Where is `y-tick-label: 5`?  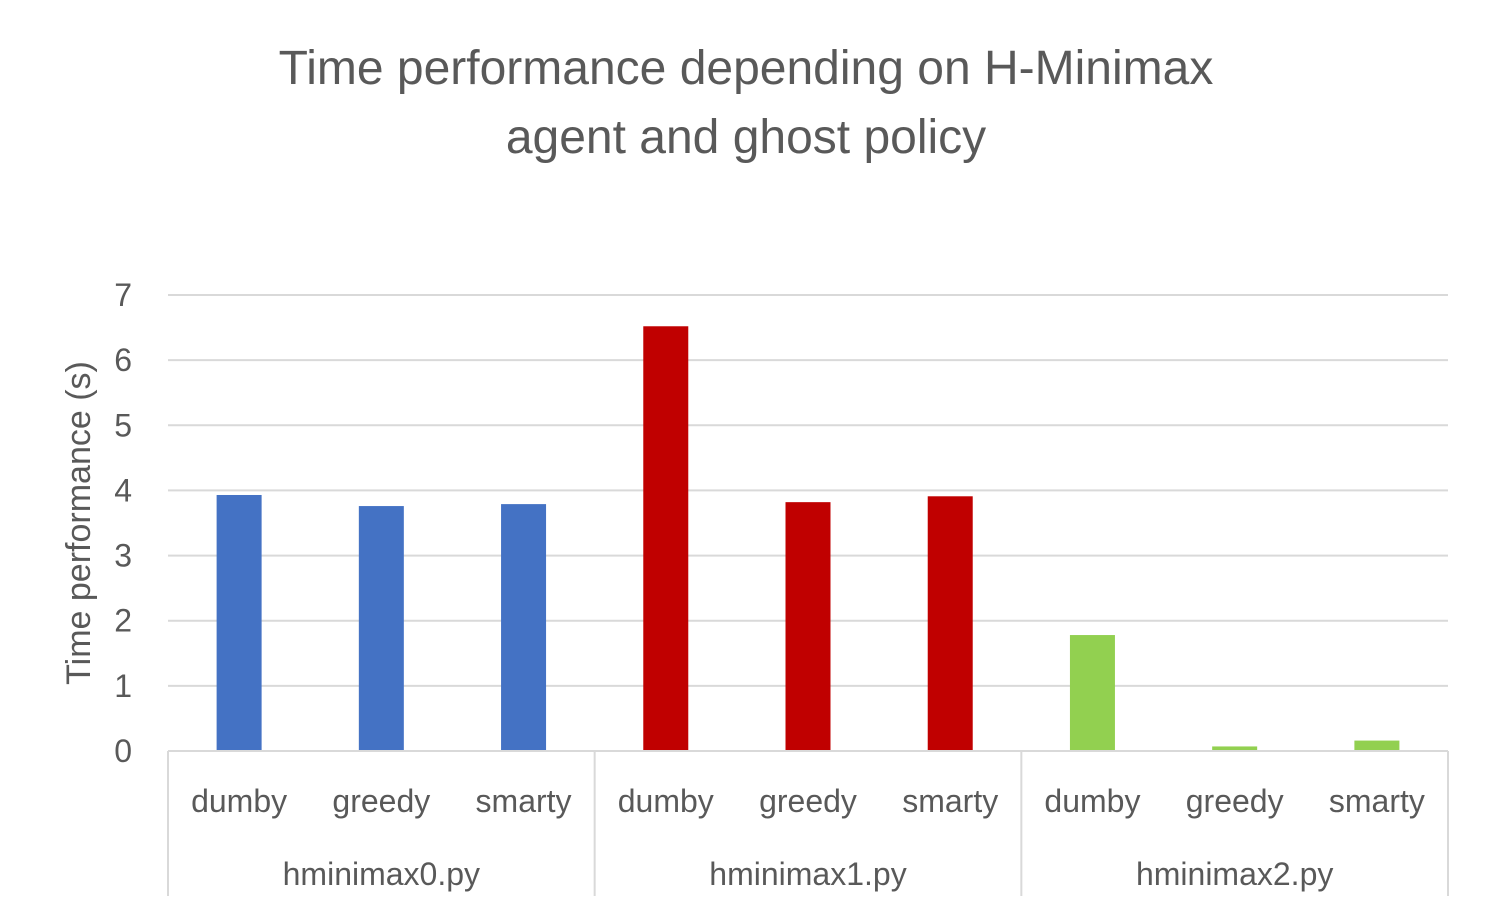 y-tick-label: 5 is located at coordinates (123, 425).